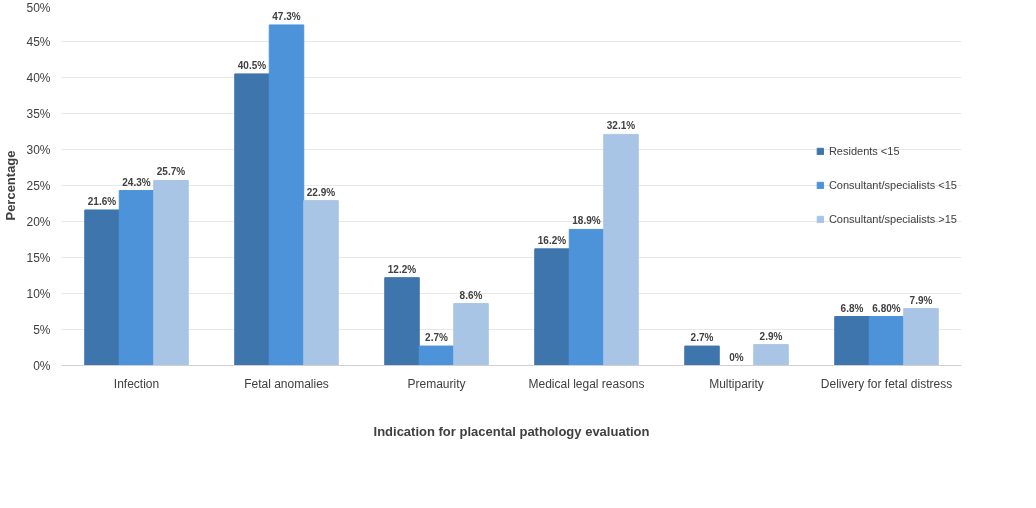  Describe the element at coordinates (864, 151) in the screenshot. I see `legend-label: Residents <15` at that location.